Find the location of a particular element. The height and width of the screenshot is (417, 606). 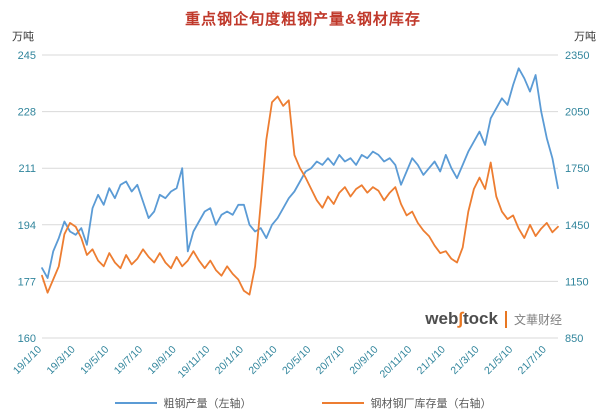

x-axis-tick-label: 20/11/10 is located at coordinates (395, 362).